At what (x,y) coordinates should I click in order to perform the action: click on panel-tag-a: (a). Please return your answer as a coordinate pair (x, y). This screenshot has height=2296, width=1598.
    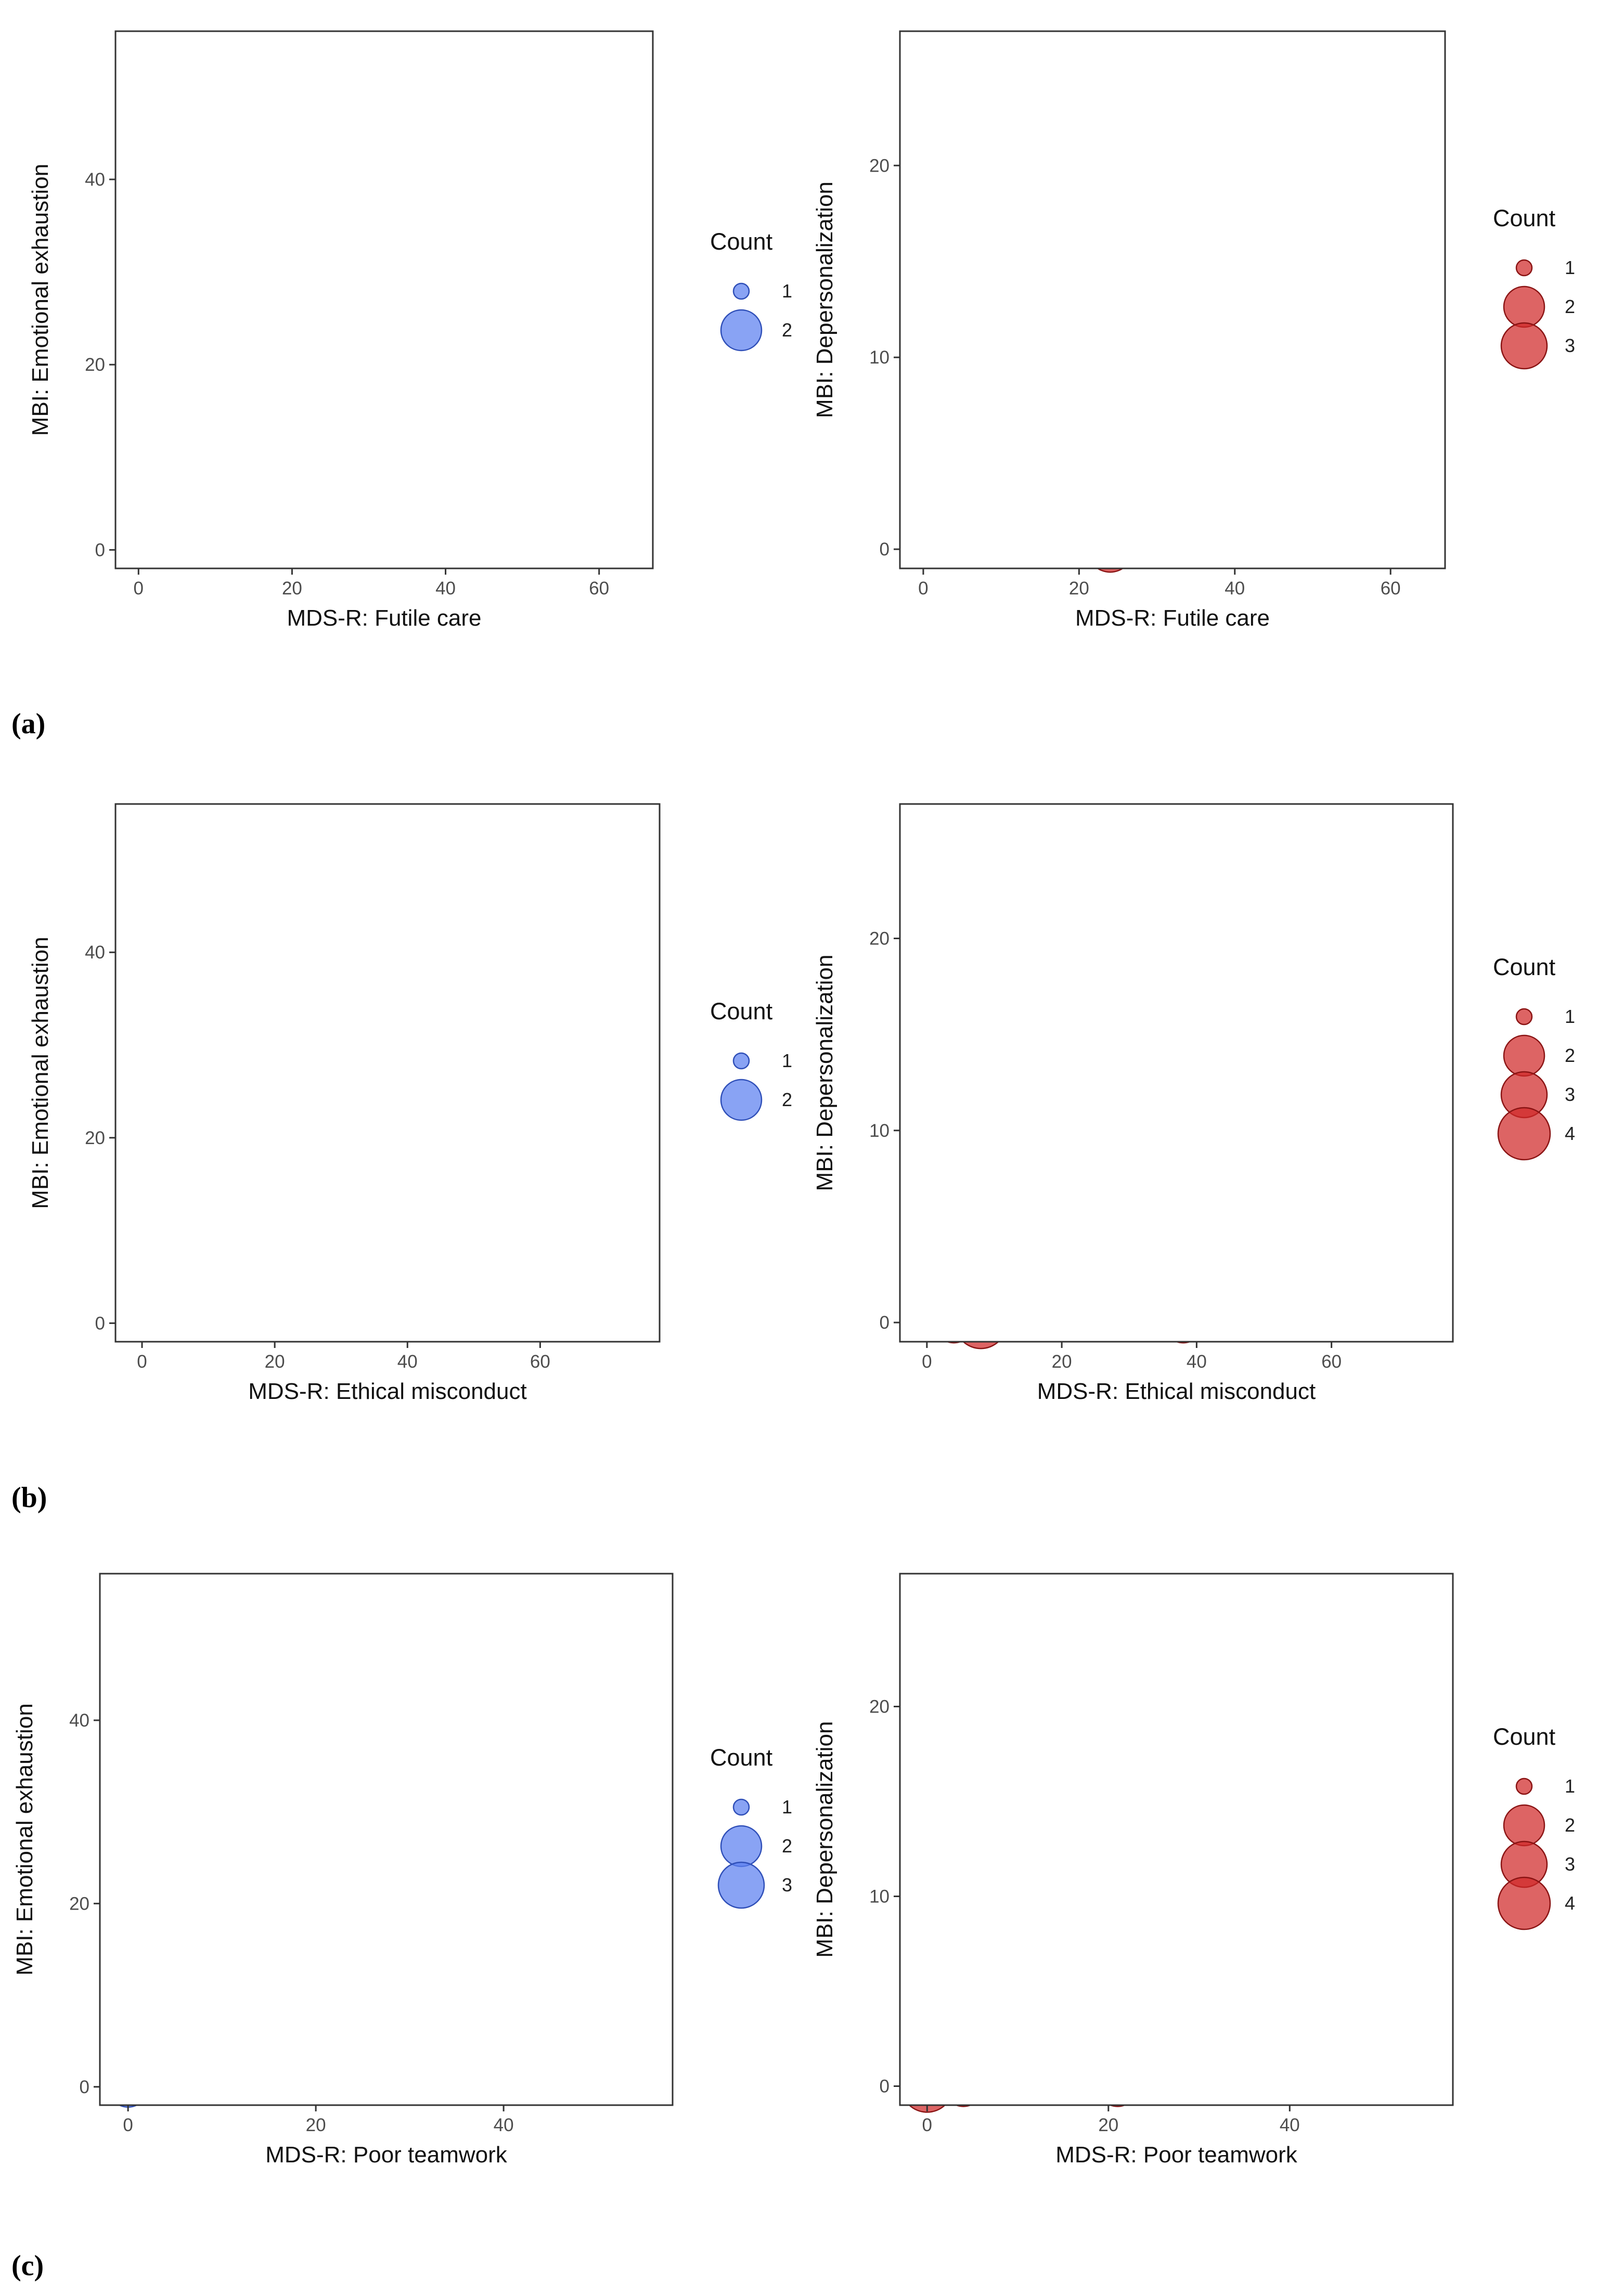
    Looking at the image, I should click on (28, 724).